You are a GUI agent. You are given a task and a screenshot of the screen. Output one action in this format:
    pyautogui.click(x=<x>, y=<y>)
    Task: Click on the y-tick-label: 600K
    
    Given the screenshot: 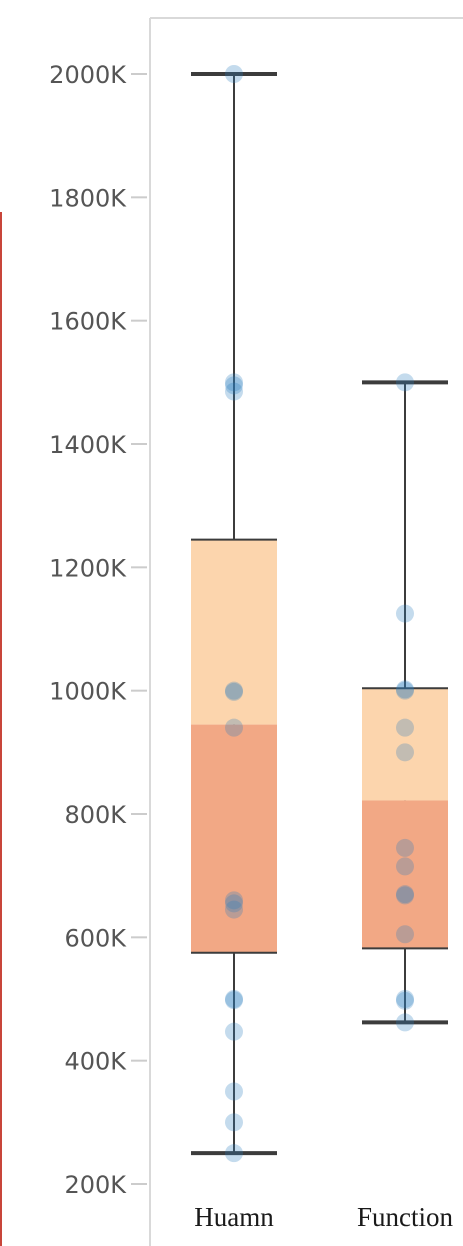 What is the action you would take?
    pyautogui.click(x=95, y=938)
    